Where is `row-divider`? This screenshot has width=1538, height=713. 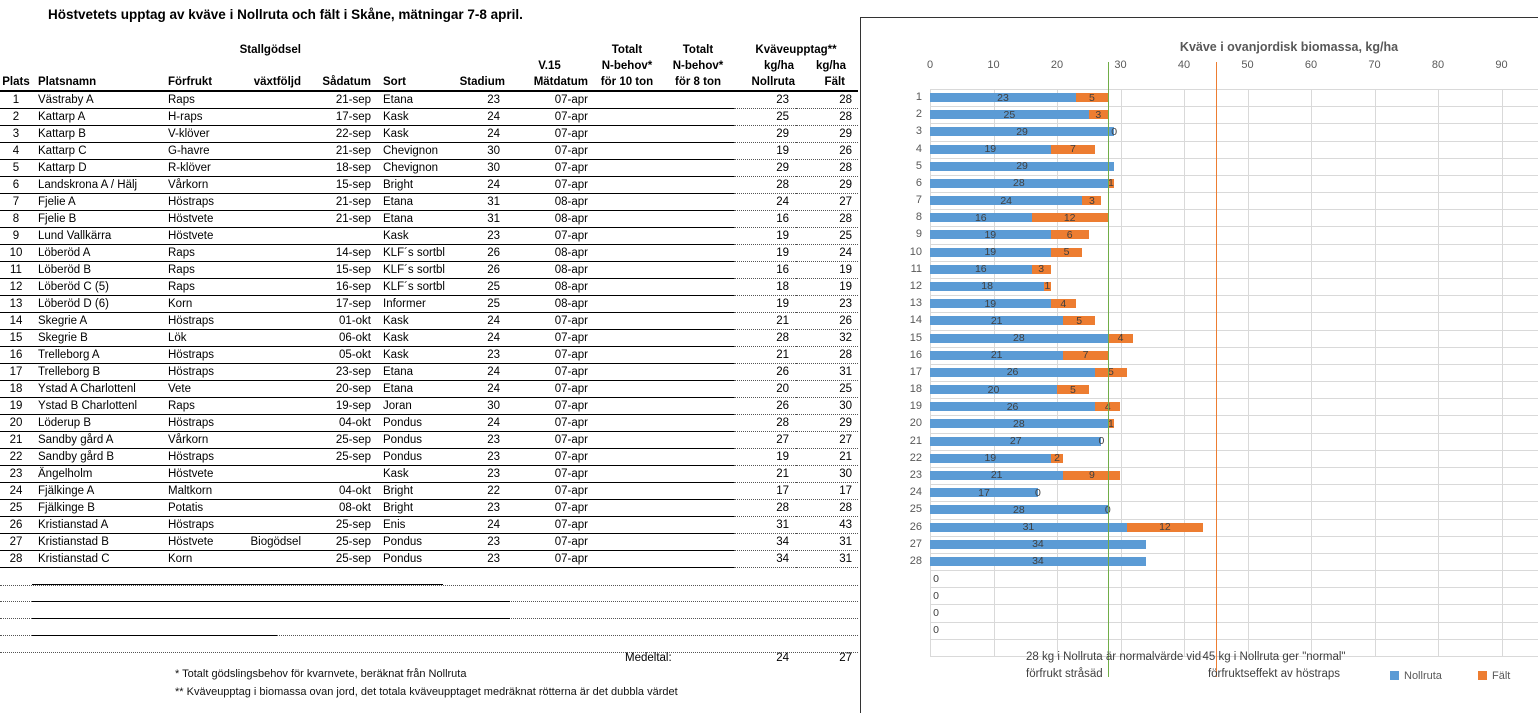
row-divider is located at coordinates (271, 601).